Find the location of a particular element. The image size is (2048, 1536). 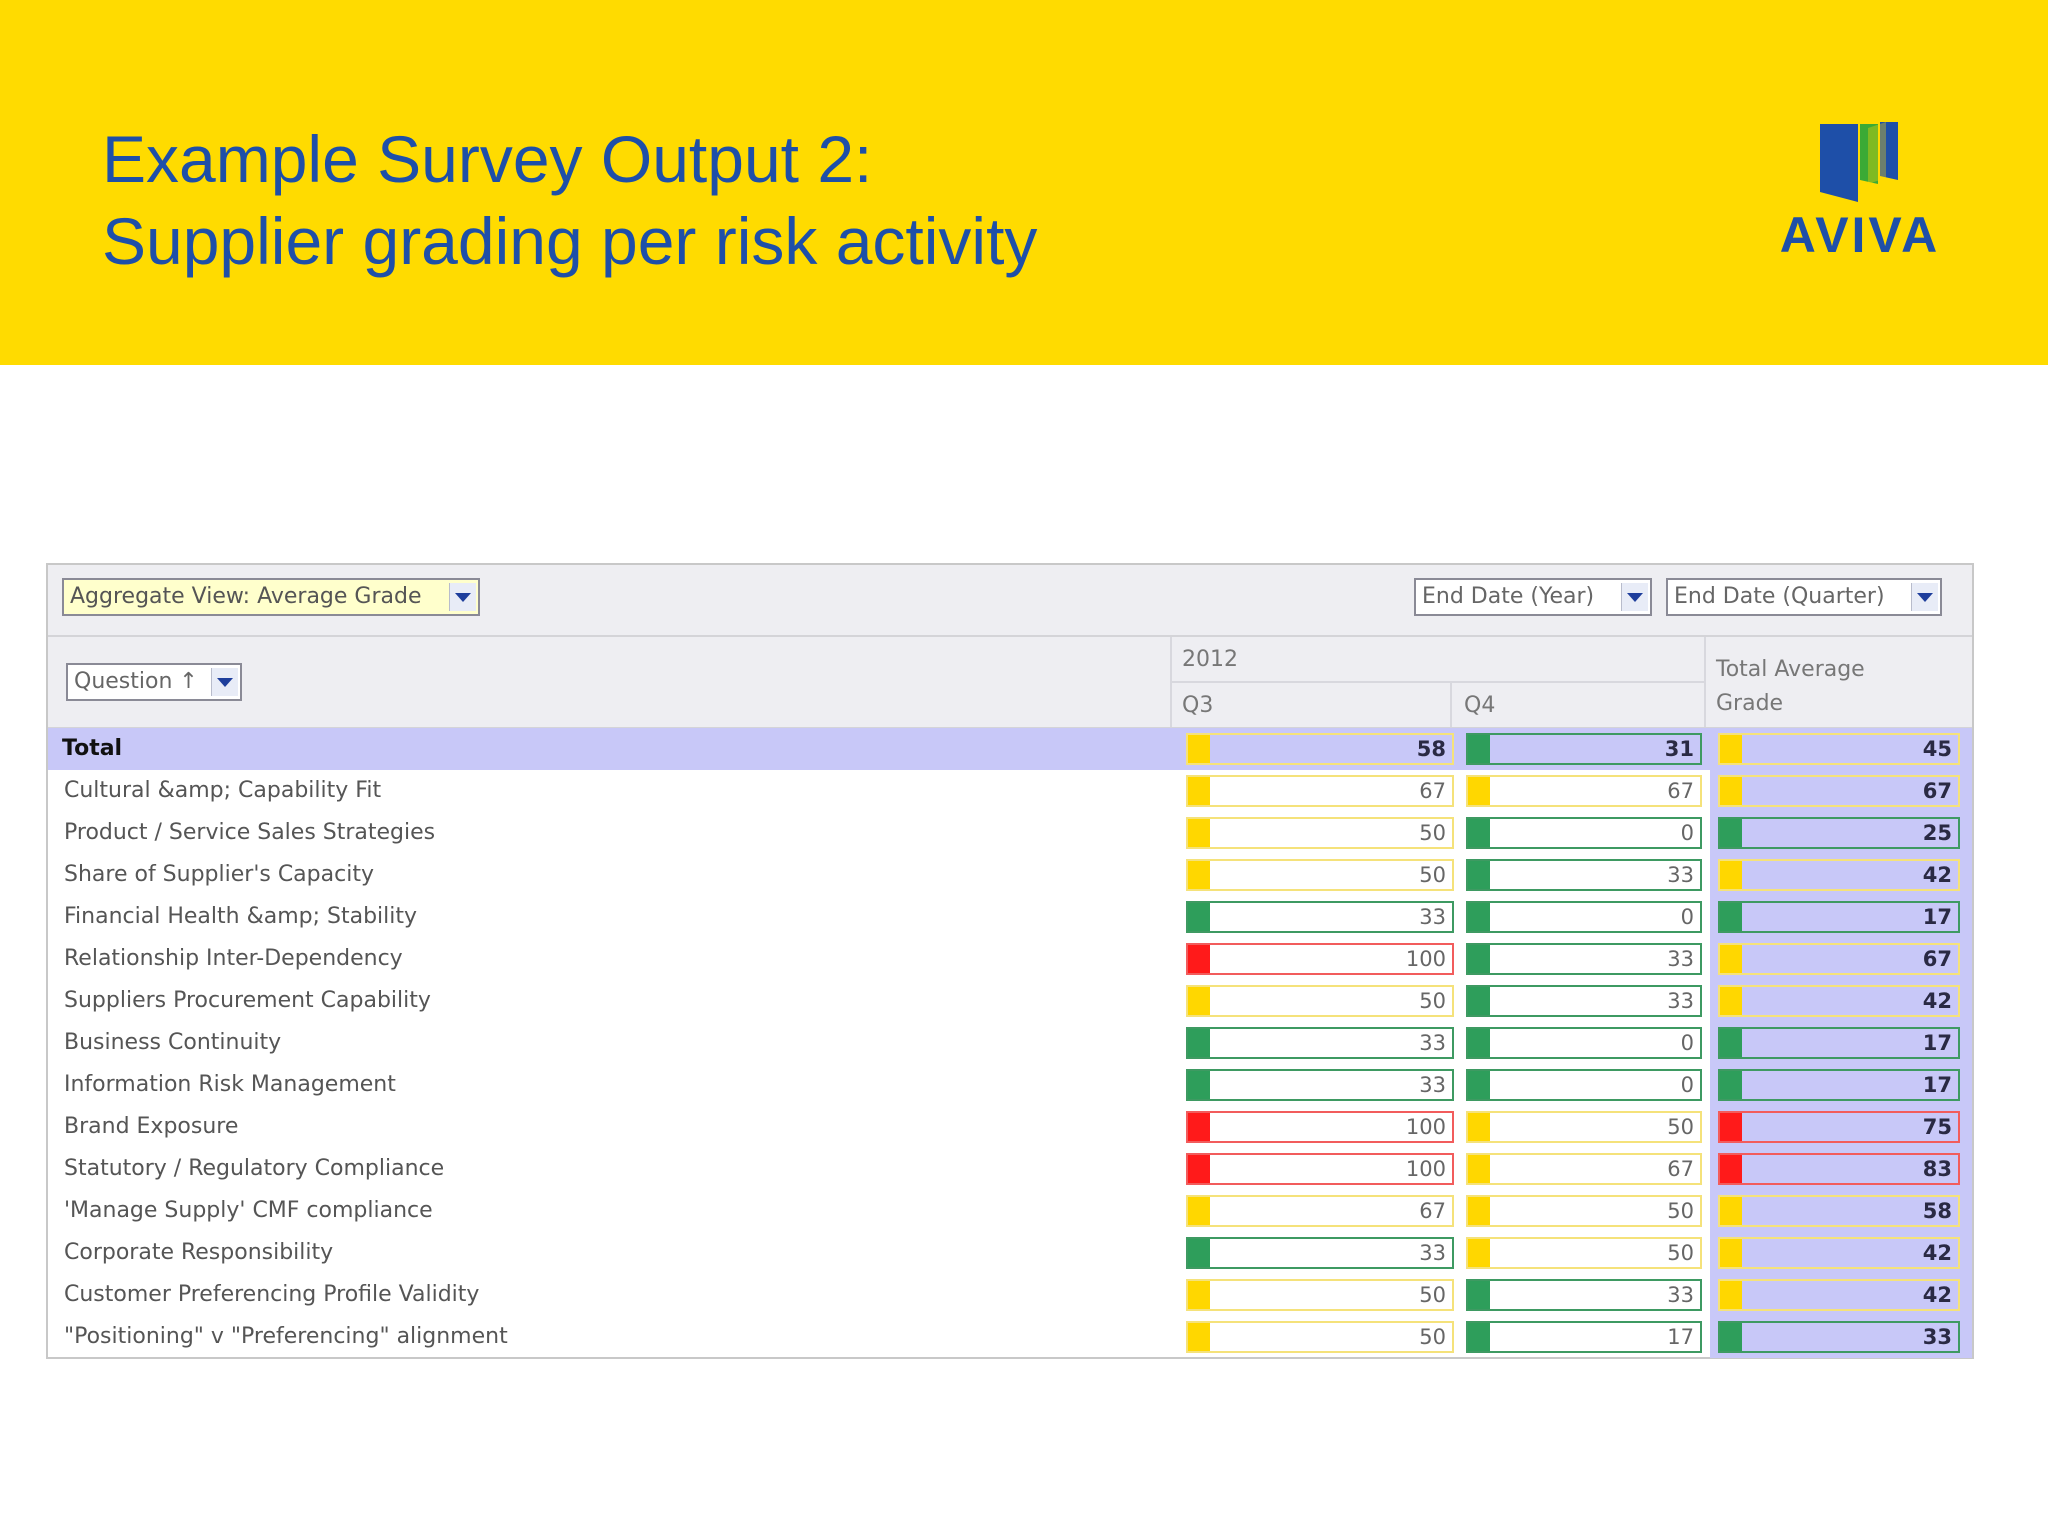

aggregate-view-dropdown: Aggregate View: Average Grade is located at coordinates (271, 597).